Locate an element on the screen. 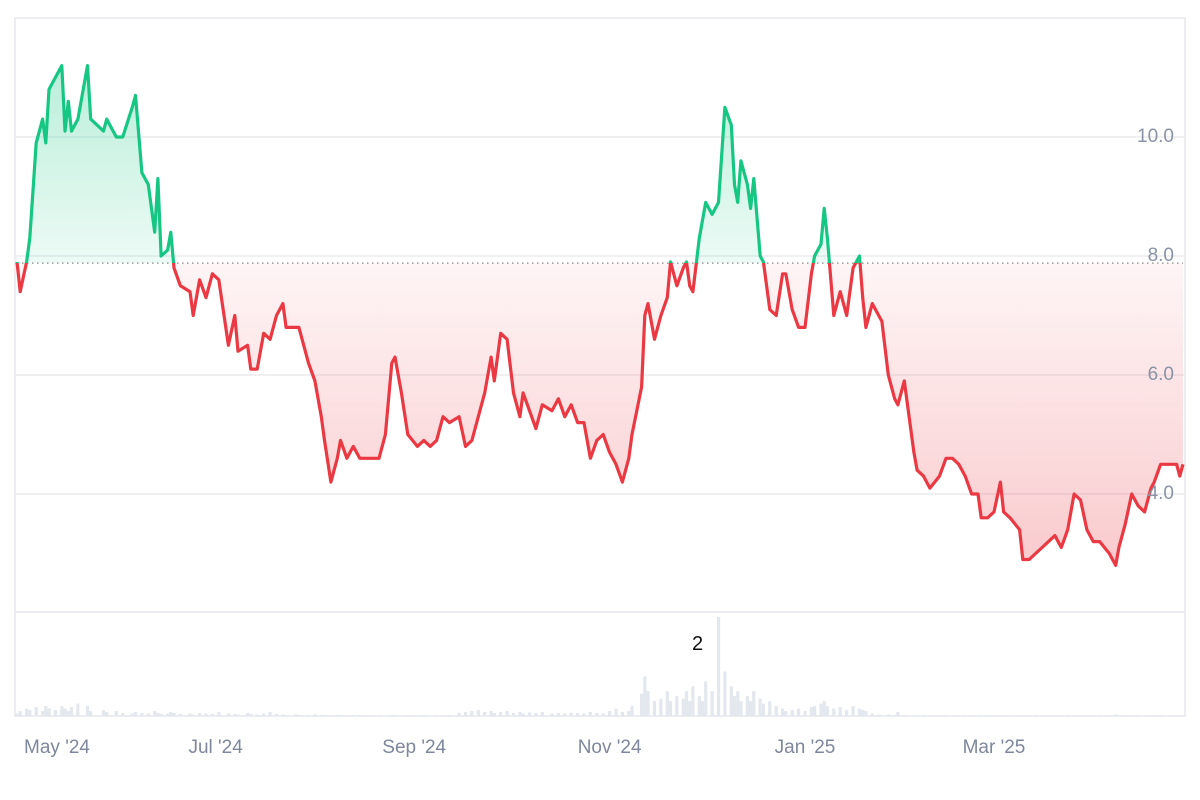 The image size is (1200, 800). x-tick-label: Nov '24 is located at coordinates (610, 747).